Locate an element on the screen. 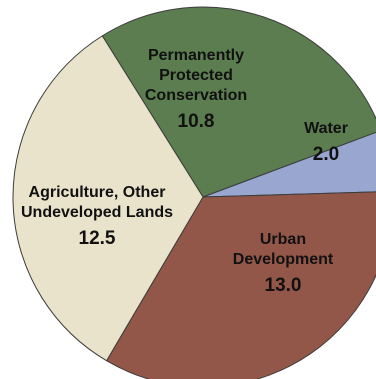 The width and height of the screenshot is (376, 379). slice-value-3: 12.5 is located at coordinates (97, 238).